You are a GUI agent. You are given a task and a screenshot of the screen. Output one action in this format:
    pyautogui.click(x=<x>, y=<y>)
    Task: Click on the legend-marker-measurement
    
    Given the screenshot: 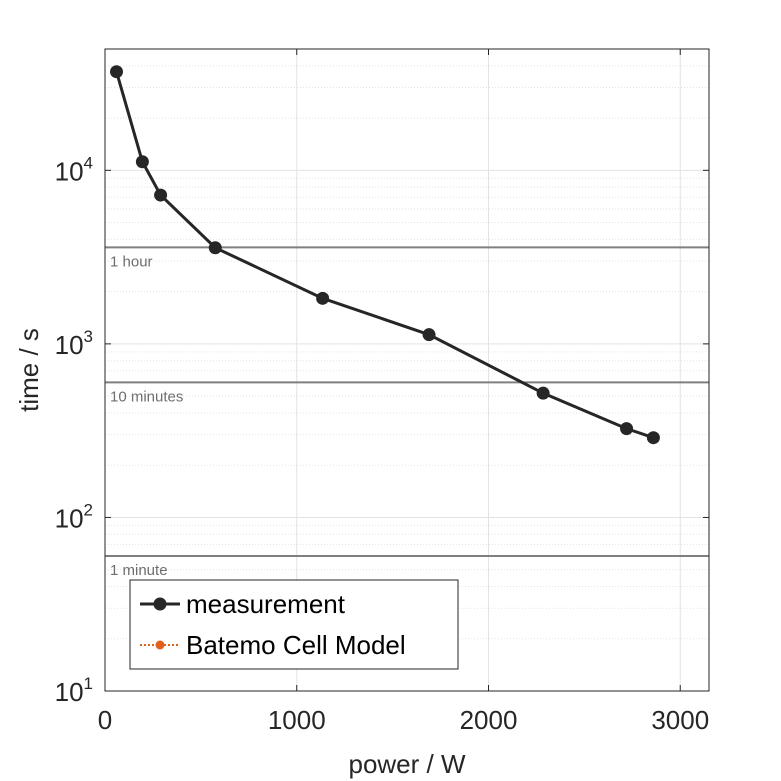 What is the action you would take?
    pyautogui.click(x=160, y=604)
    